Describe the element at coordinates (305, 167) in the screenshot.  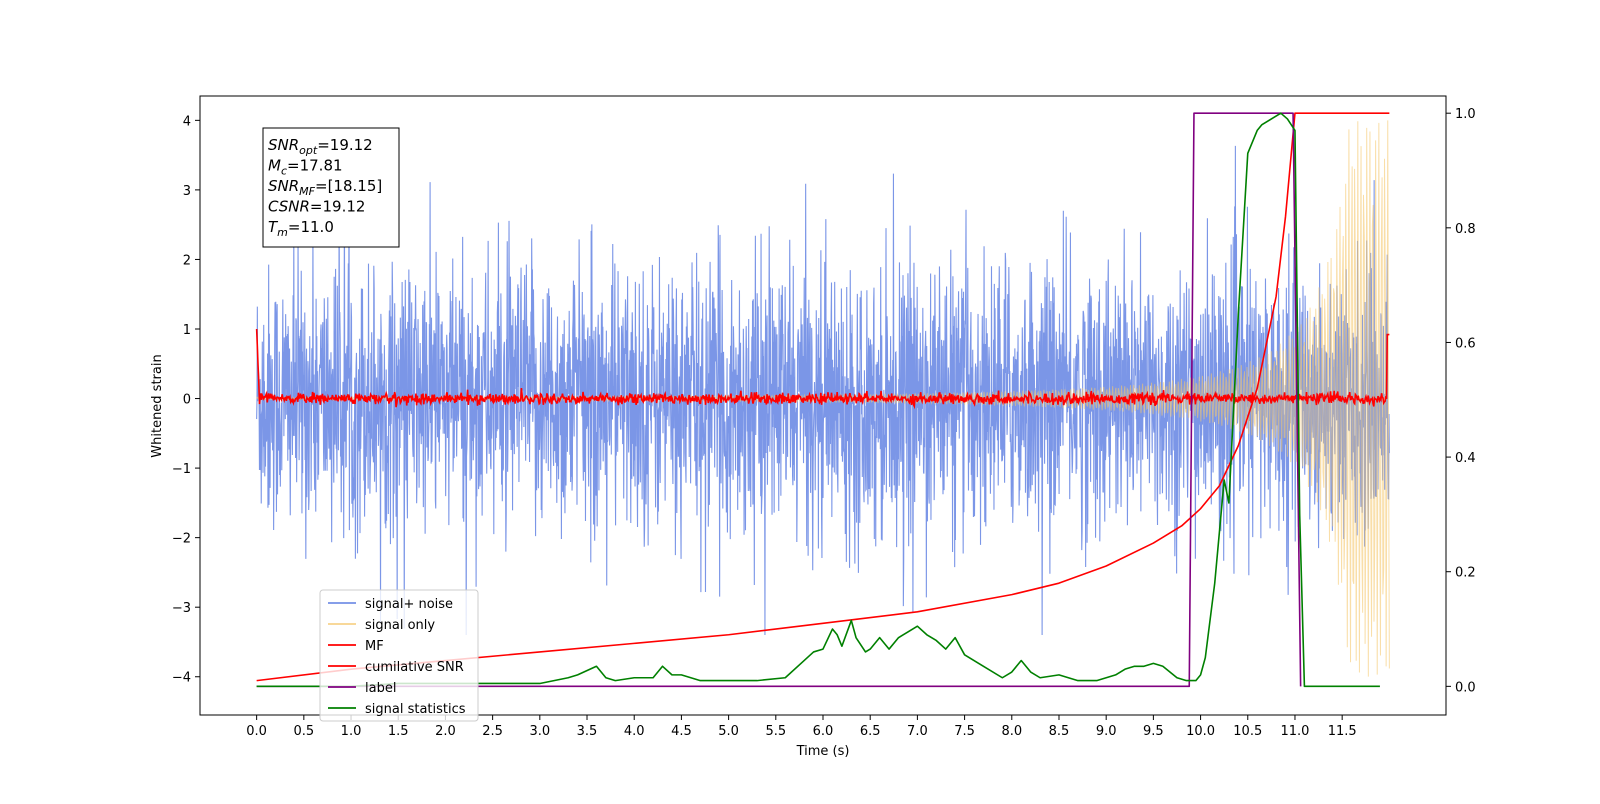
I see `info-line: Mc=17.81` at that location.